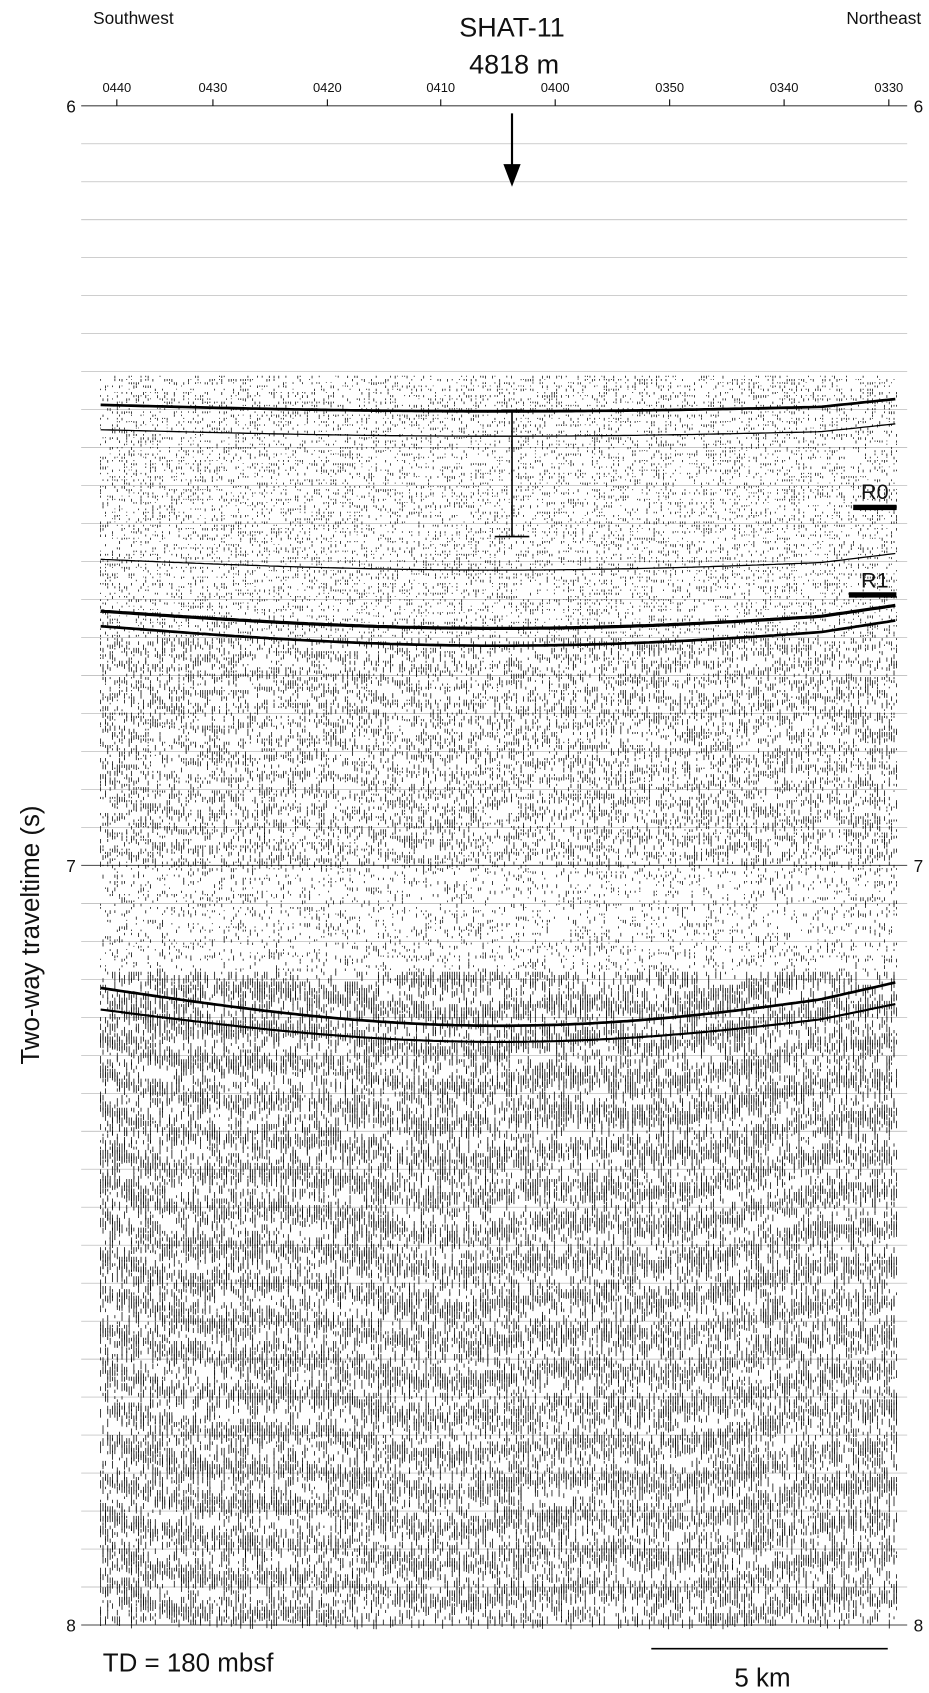 Image resolution: width=929 pixels, height=1693 pixels. I want to click on y-tick-label: 6, so click(71, 106).